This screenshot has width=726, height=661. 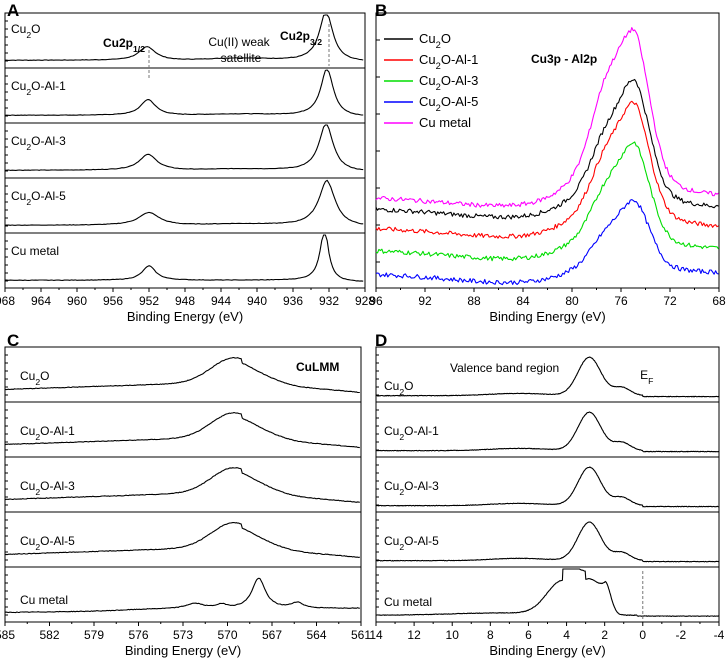 I want to click on panel-A-x-tick-label: 932, so click(x=329, y=301).